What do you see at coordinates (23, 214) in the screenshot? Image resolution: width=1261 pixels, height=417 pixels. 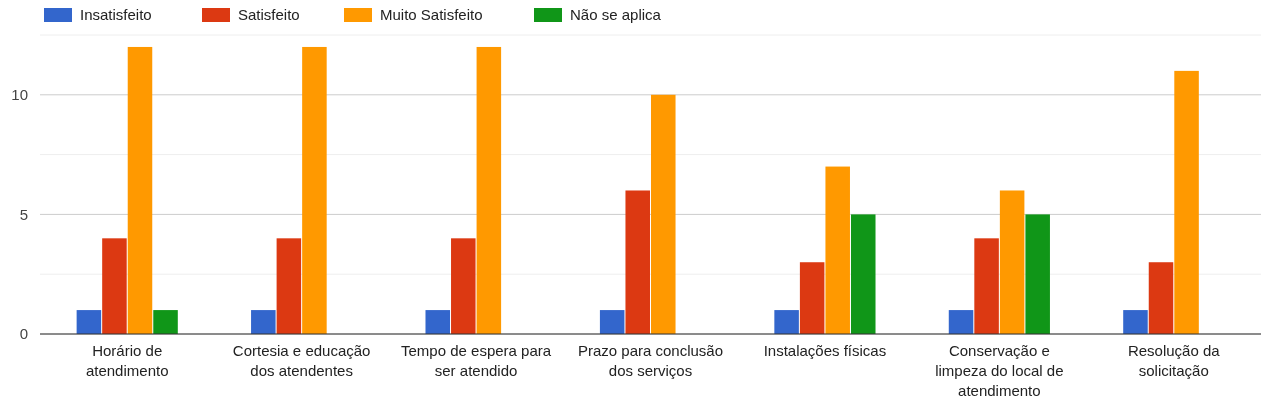 I see `y-tick-label: 5` at bounding box center [23, 214].